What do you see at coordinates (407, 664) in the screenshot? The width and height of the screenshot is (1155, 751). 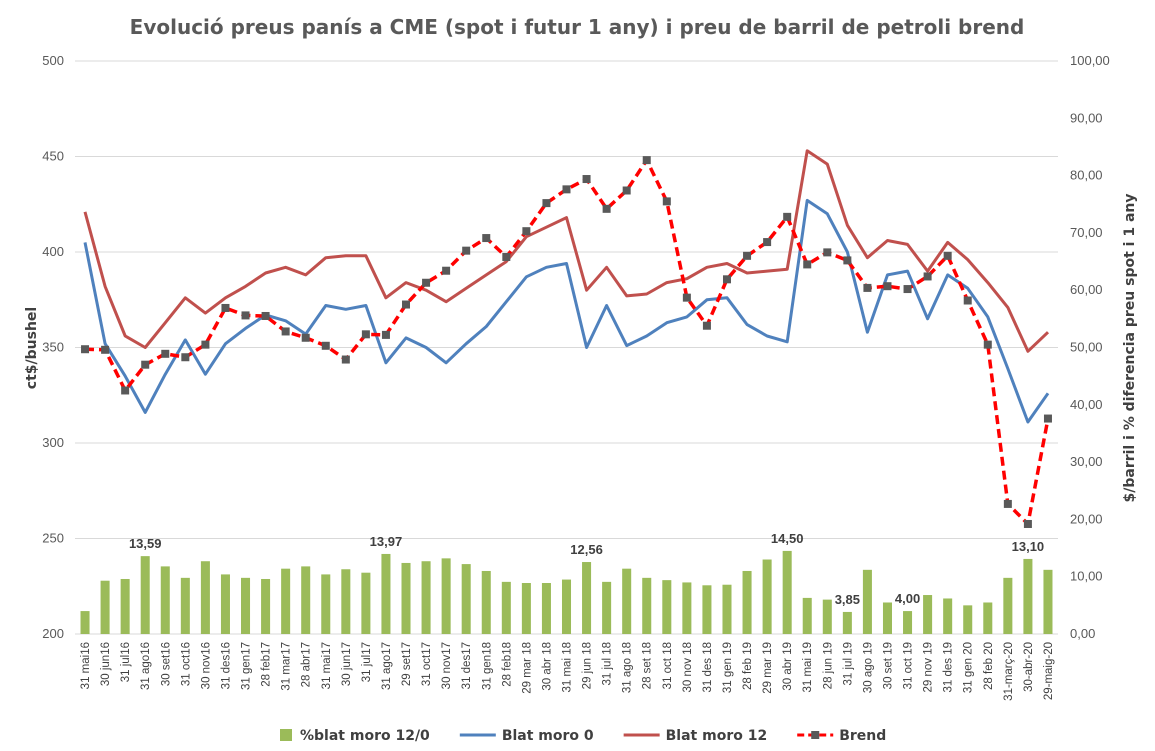 I see `x-tick-label: 29 set17` at bounding box center [407, 664].